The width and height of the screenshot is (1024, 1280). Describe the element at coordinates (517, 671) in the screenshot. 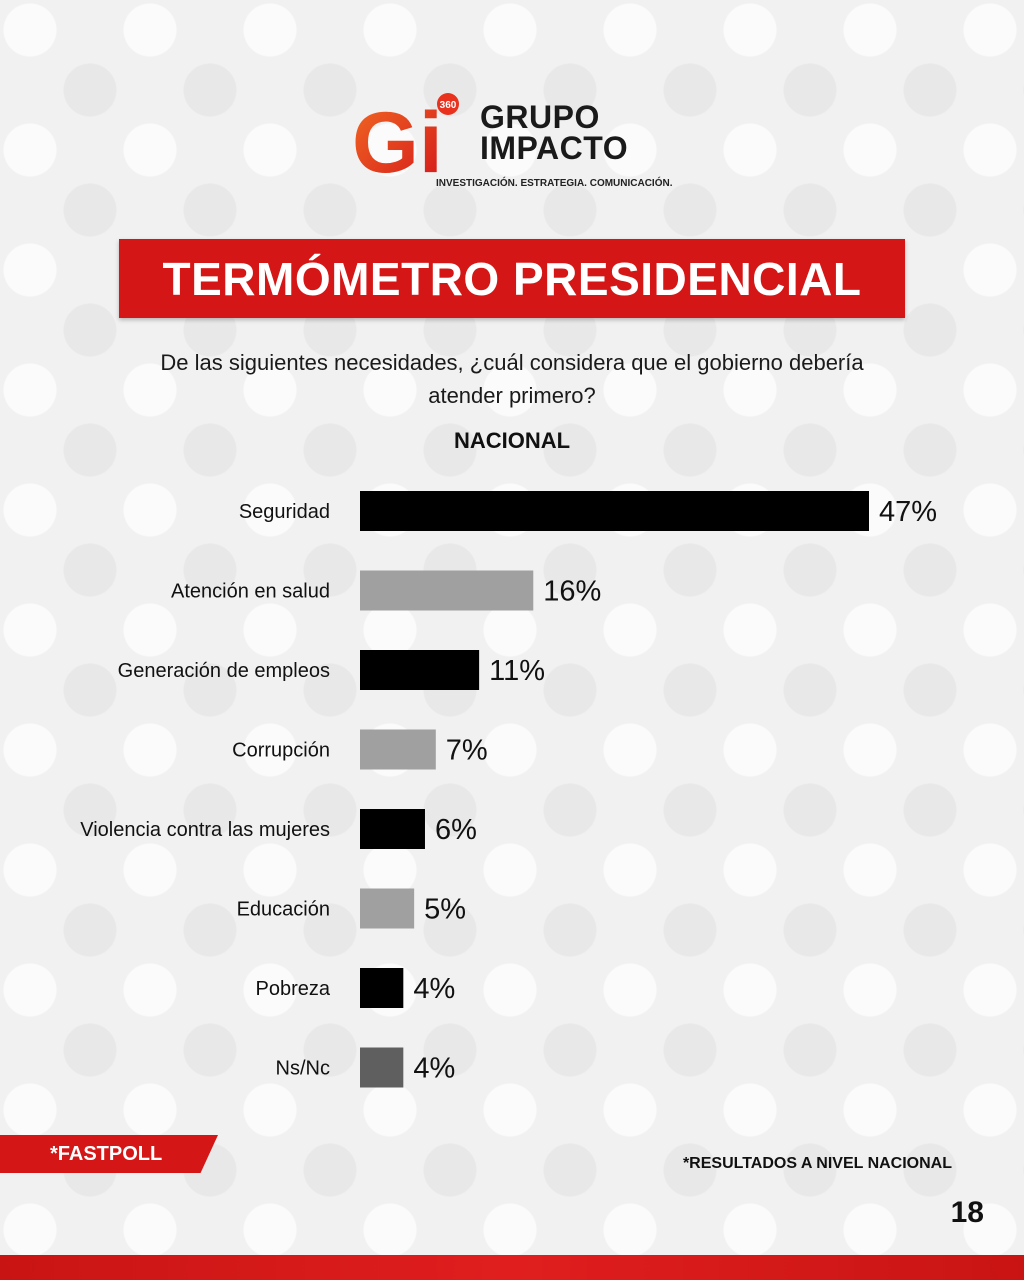

I see `value-label: 11%` at that location.